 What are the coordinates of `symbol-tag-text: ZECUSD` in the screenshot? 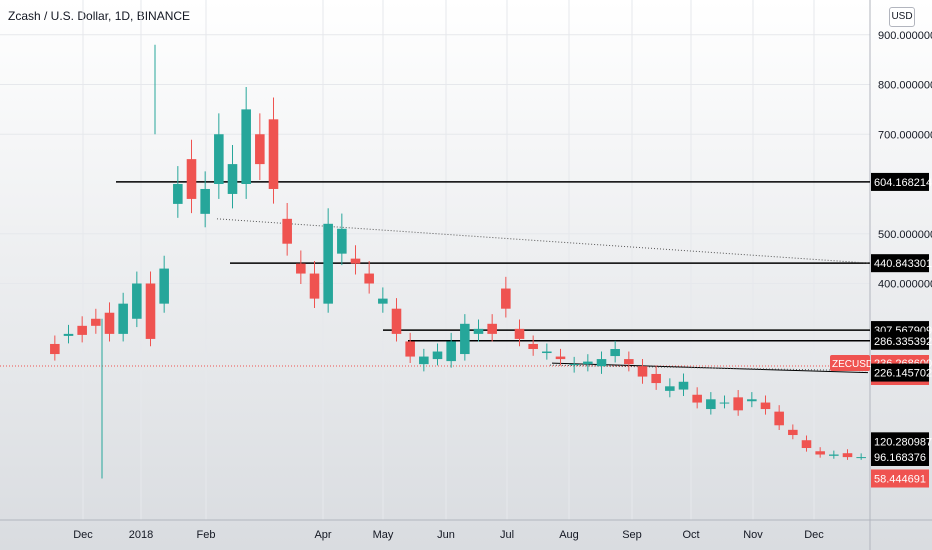 It's located at (852, 364).